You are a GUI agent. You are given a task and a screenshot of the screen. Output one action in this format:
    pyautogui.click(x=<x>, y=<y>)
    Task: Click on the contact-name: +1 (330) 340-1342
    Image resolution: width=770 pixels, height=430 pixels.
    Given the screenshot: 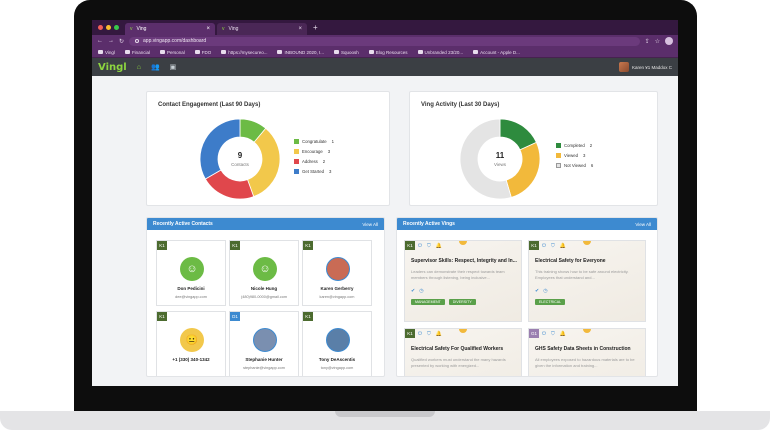 What is the action you would take?
    pyautogui.click(x=191, y=359)
    